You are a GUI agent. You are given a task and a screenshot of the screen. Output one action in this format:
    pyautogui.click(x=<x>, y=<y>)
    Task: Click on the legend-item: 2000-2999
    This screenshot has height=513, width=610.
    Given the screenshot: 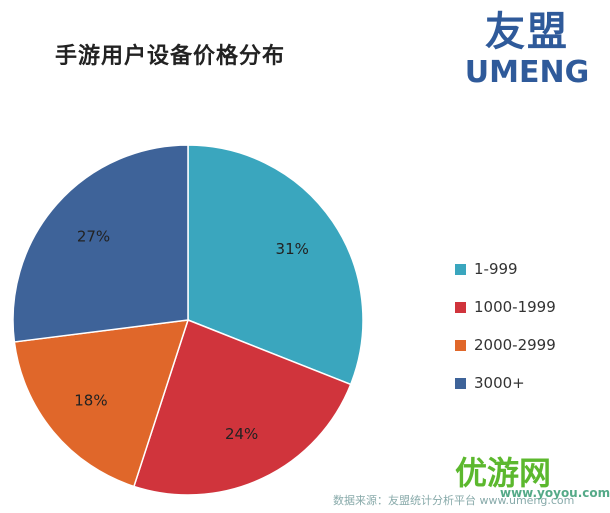 What is the action you would take?
    pyautogui.click(x=505, y=345)
    